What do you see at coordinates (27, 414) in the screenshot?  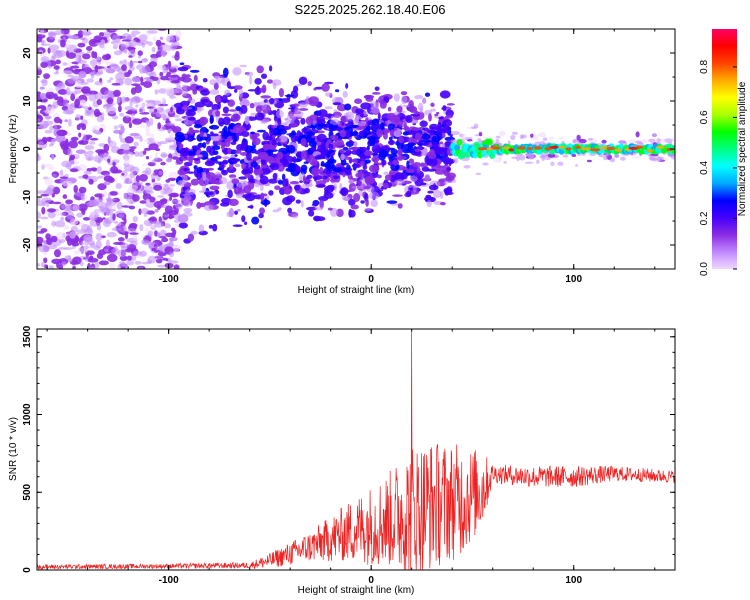 I see `snr-y-tick-label: 1000` at bounding box center [27, 414].